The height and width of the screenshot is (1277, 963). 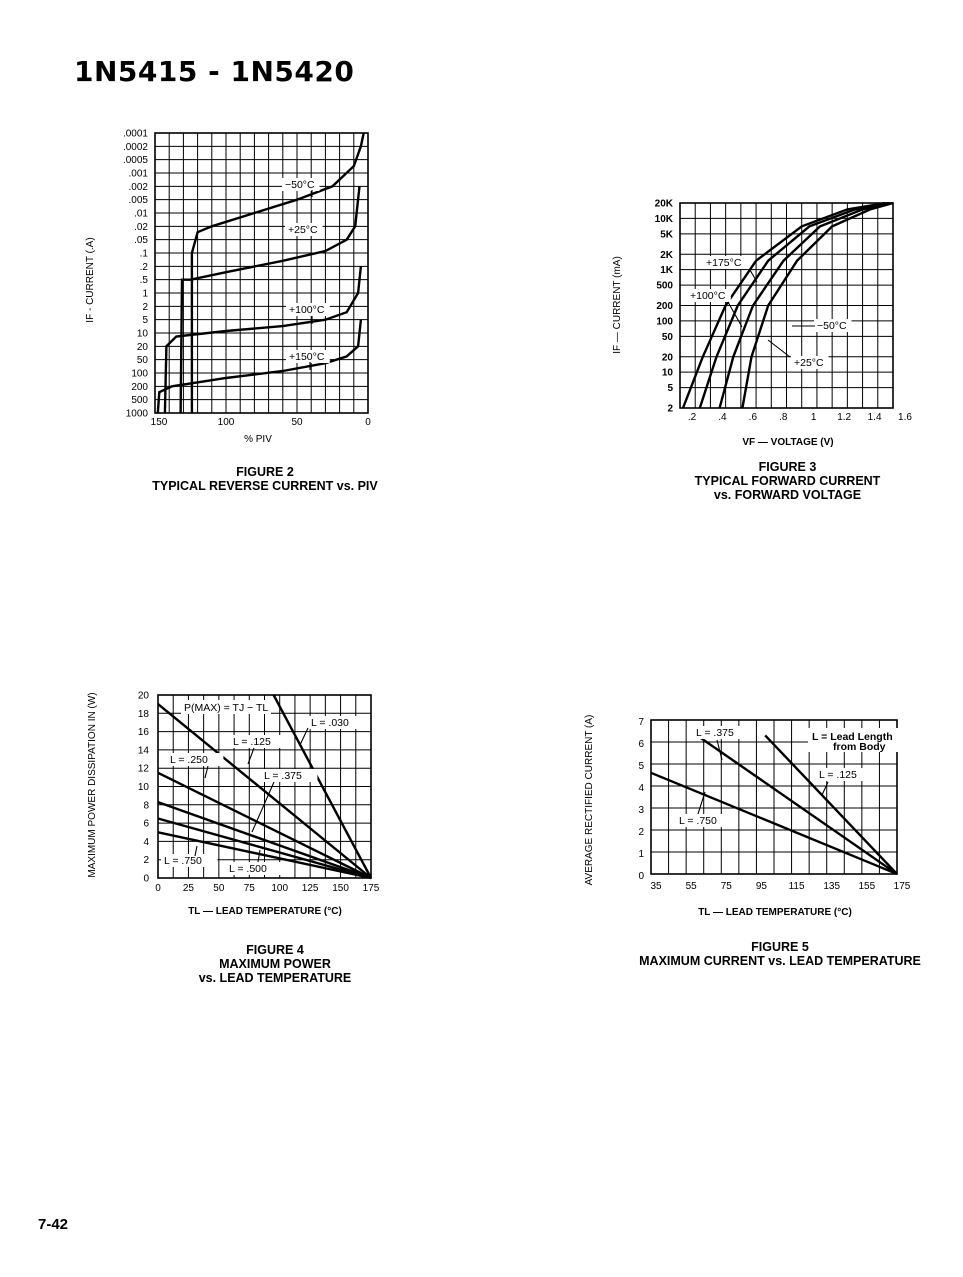 I want to click on legend-note-bg, so click(x=854, y=740).